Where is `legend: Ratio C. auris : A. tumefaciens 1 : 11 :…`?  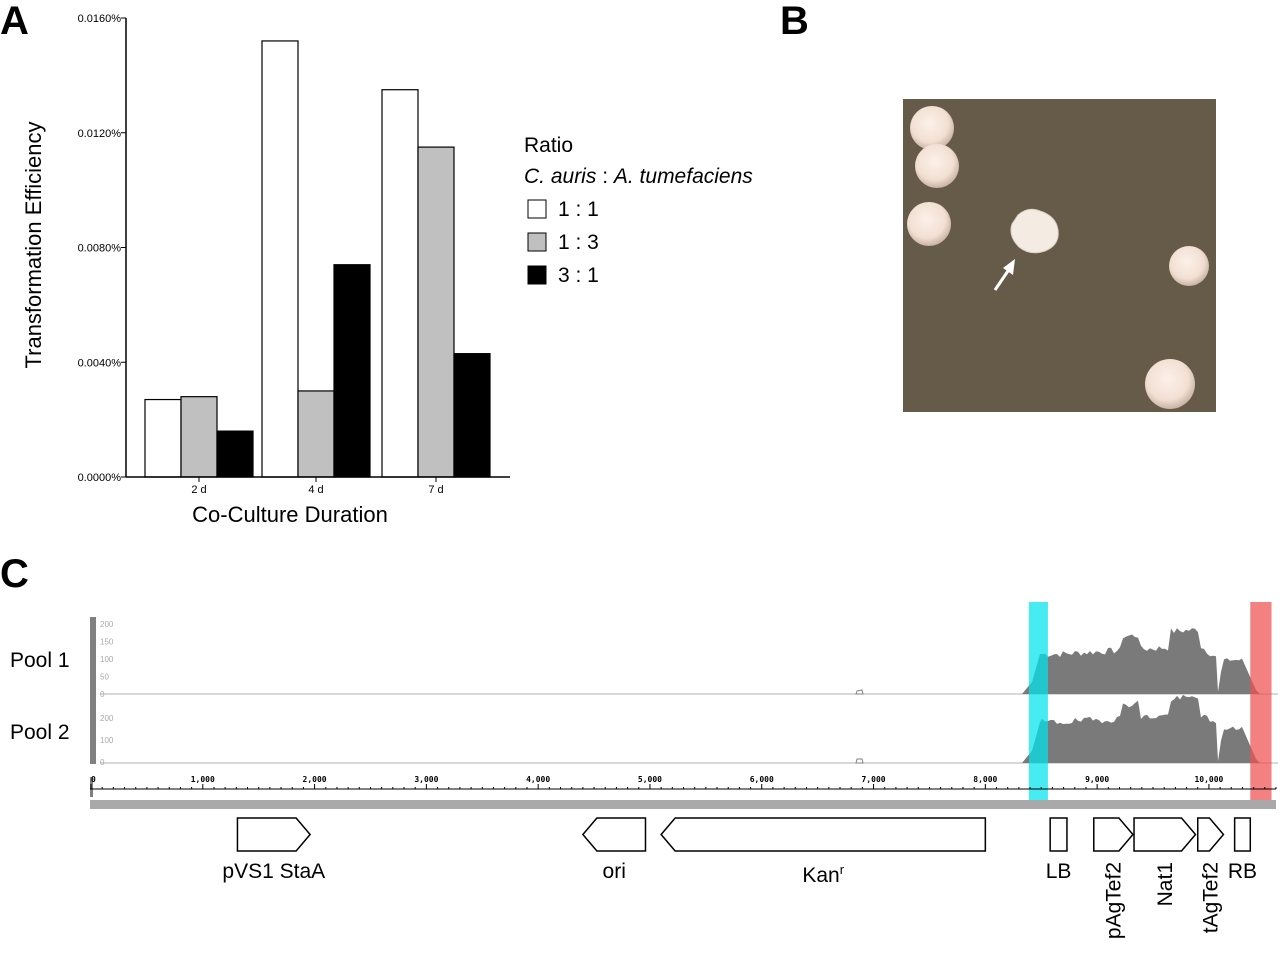
legend: Ratio C. auris : A. tumefaciens 1 : 11 :… is located at coordinates (638, 210).